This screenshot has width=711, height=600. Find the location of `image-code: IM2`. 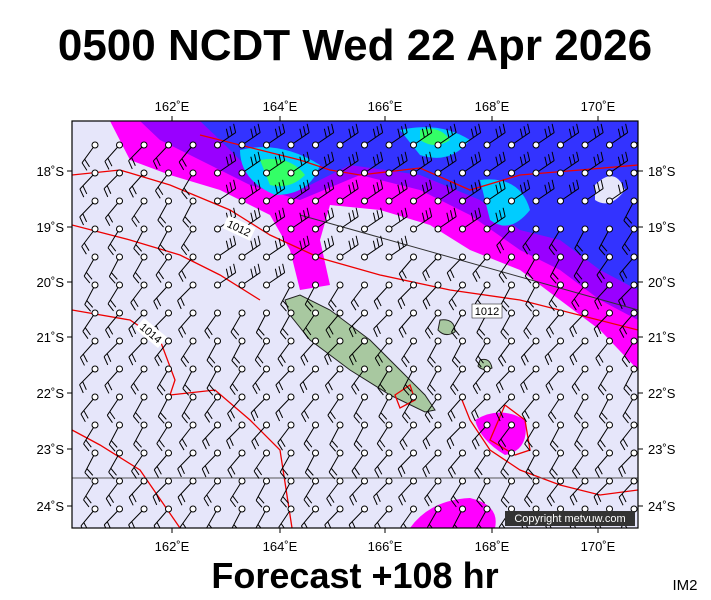

image-code: IM2 is located at coordinates (684, 585).